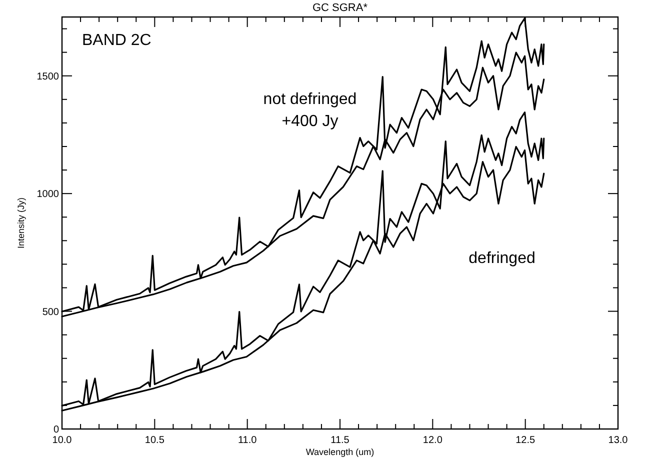 Image resolution: width=646 pixels, height=466 pixels. I want to click on annotation: defringed, so click(502, 258).